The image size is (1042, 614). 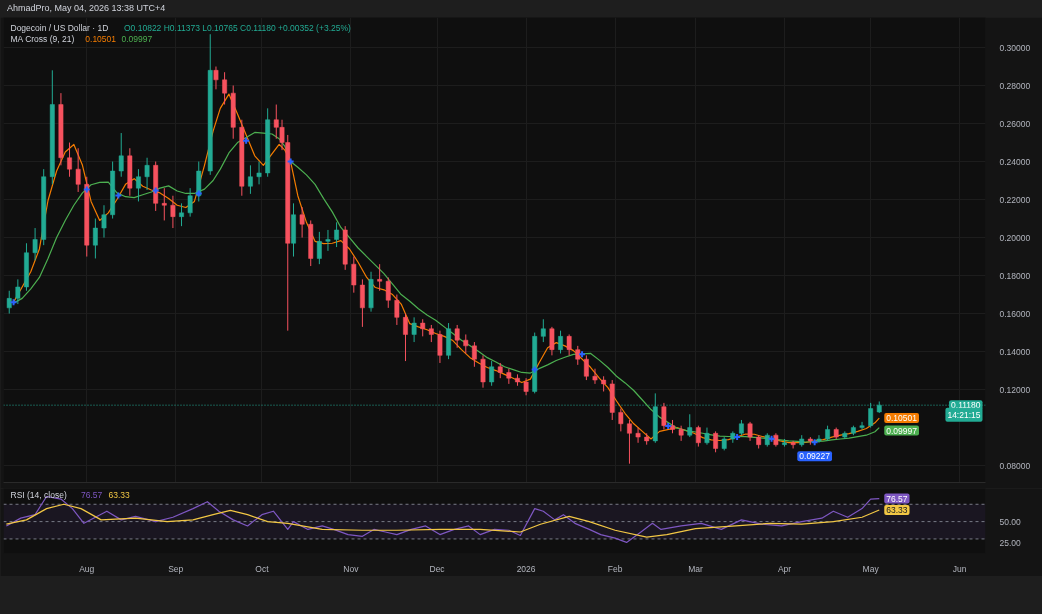 What do you see at coordinates (1015, 313) in the screenshot?
I see `y-tick-label: 0.16000` at bounding box center [1015, 313].